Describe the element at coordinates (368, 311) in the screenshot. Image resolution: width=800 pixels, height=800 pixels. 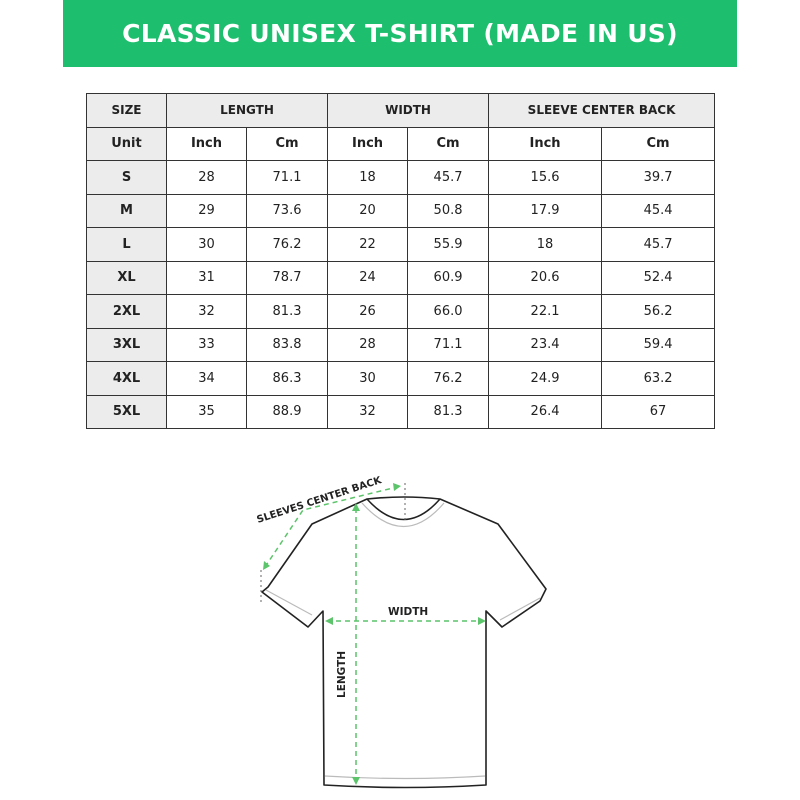
I see `value-cell: 26` at that location.